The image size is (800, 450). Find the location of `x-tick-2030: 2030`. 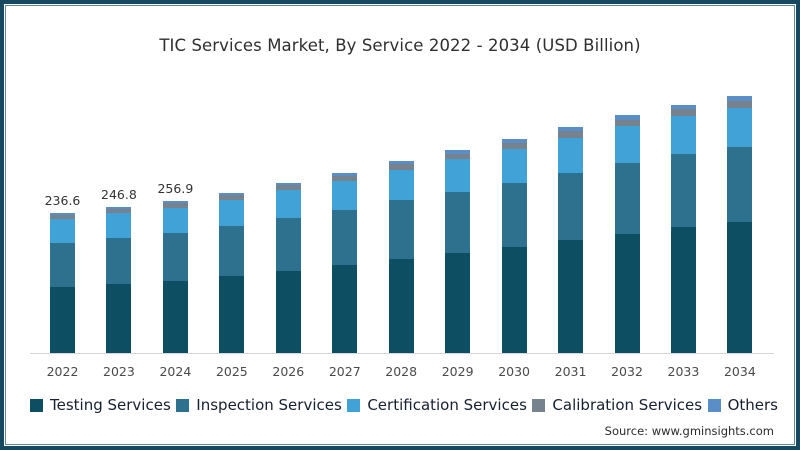

x-tick-2030: 2030 is located at coordinates (514, 371).